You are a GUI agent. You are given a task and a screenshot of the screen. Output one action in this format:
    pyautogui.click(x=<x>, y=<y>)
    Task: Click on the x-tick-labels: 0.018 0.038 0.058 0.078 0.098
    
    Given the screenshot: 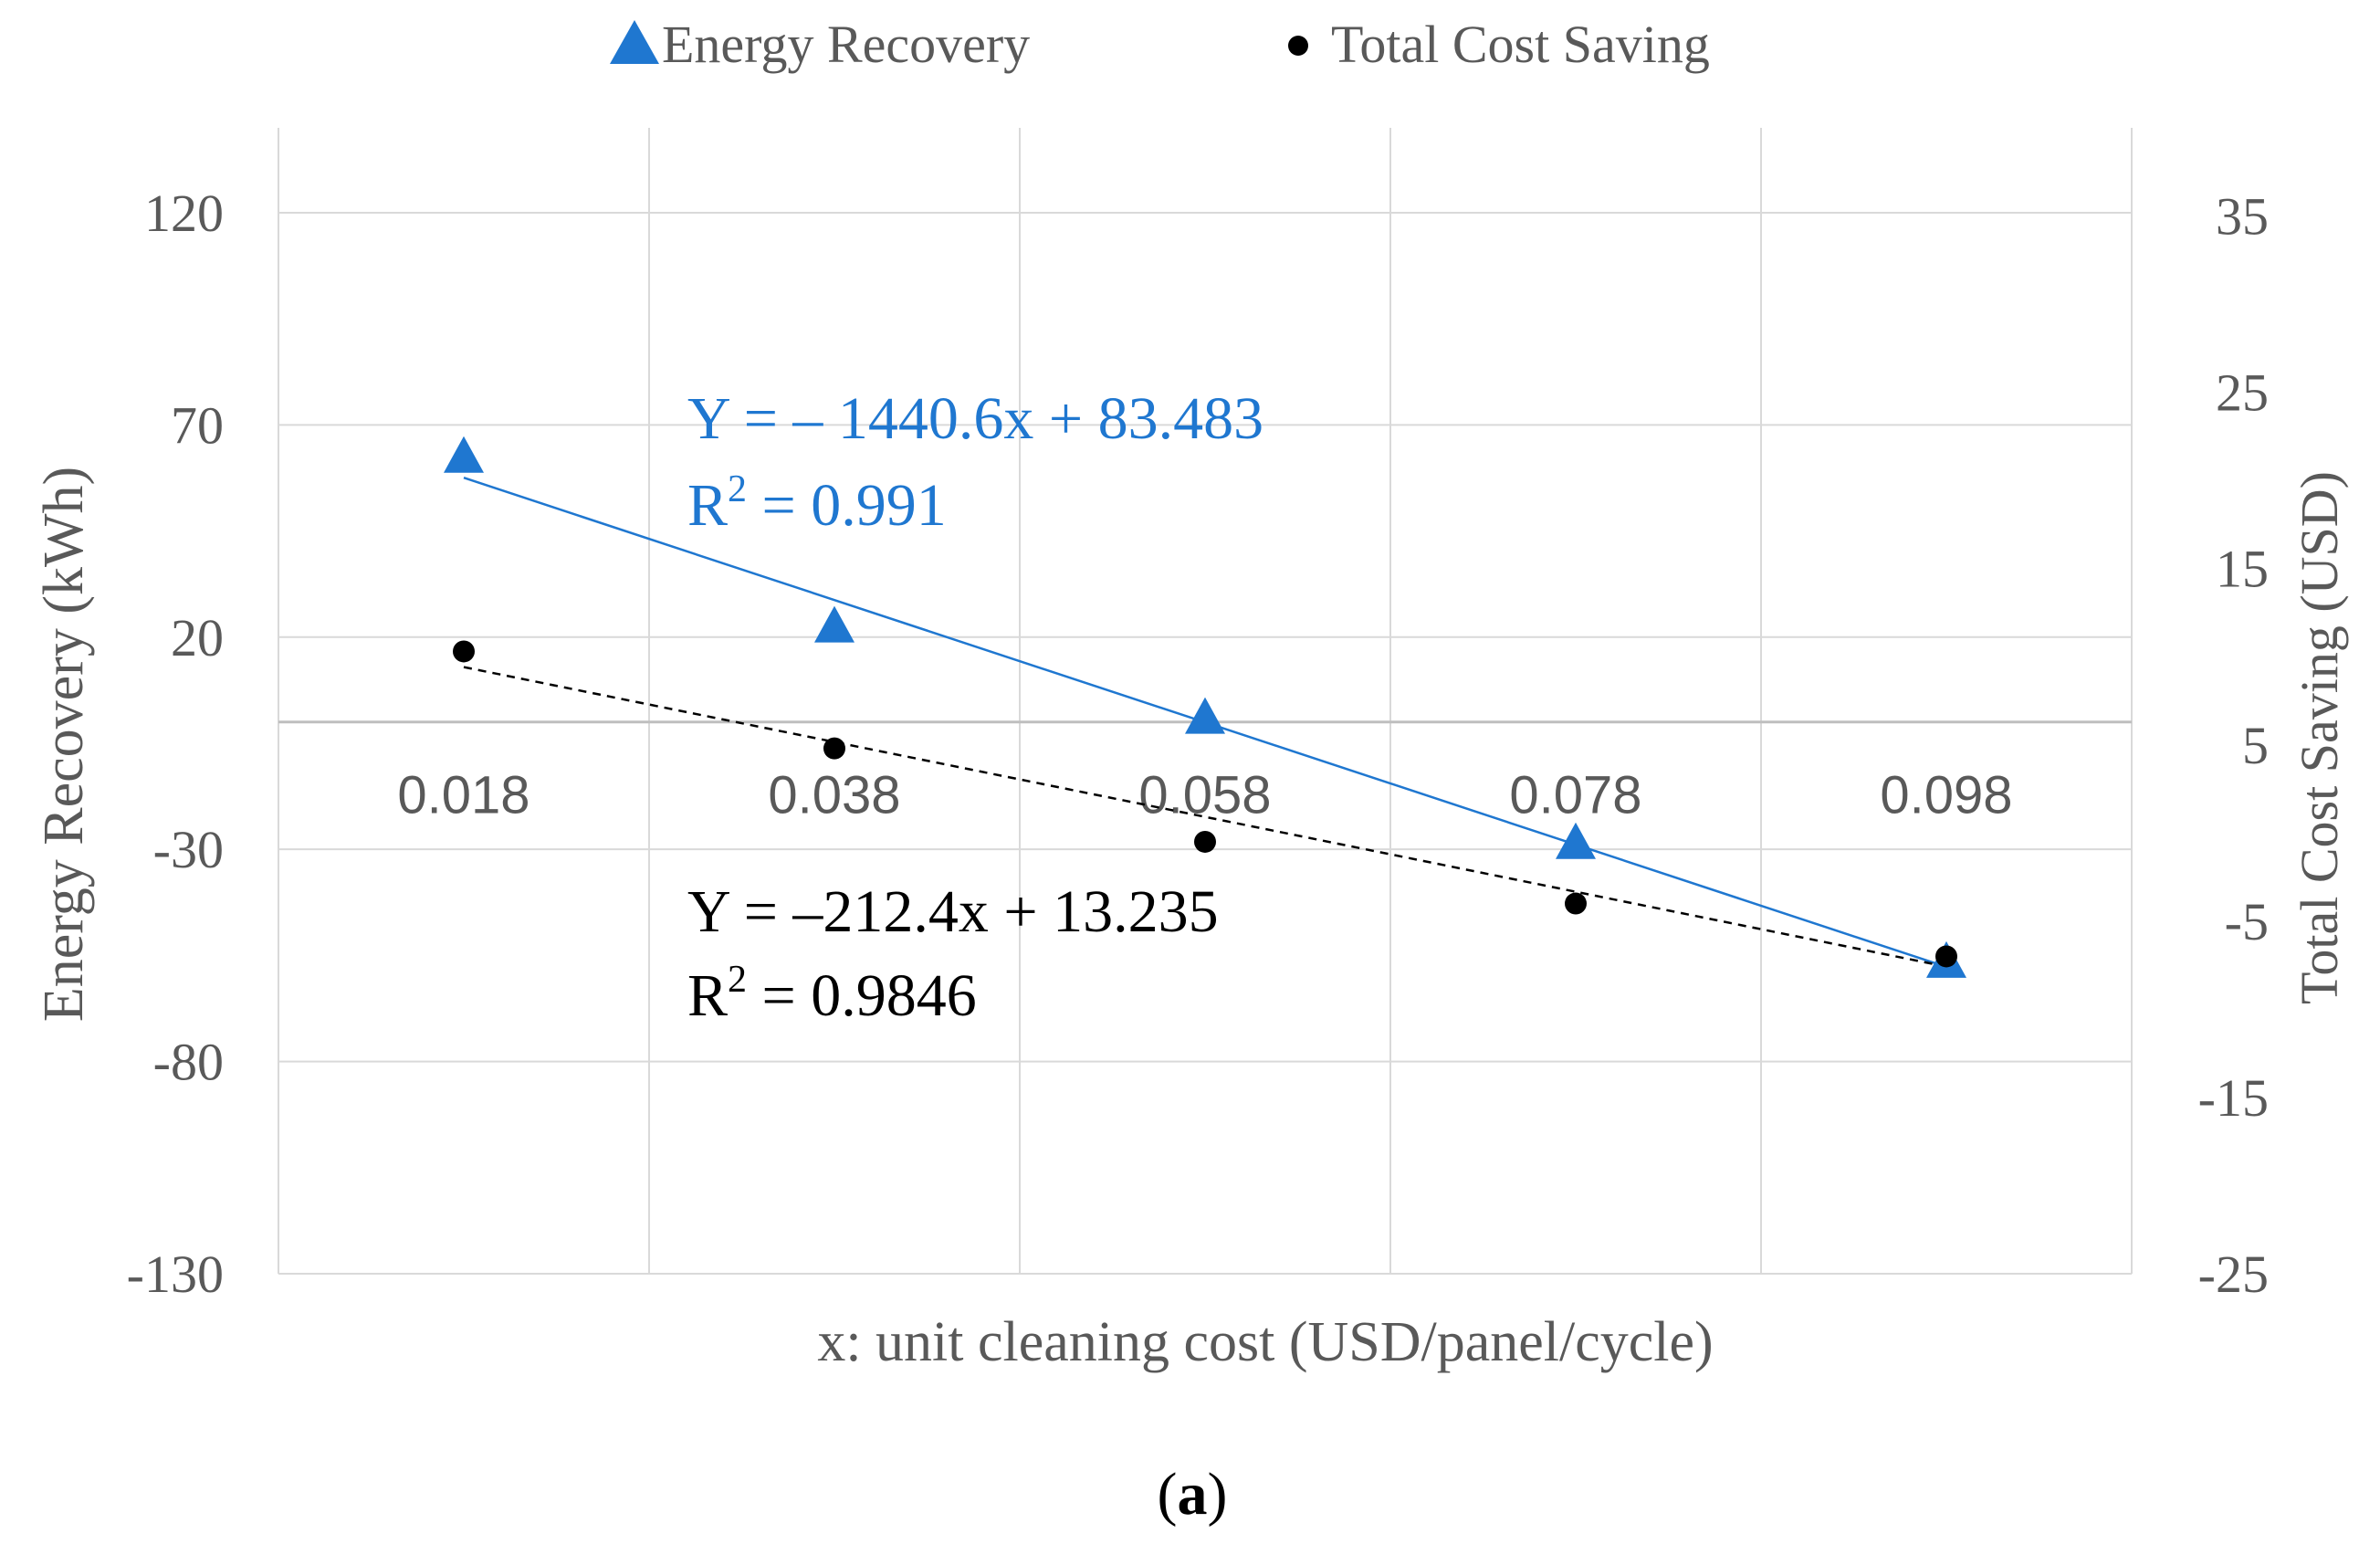 What is the action you would take?
    pyautogui.click(x=1204, y=795)
    